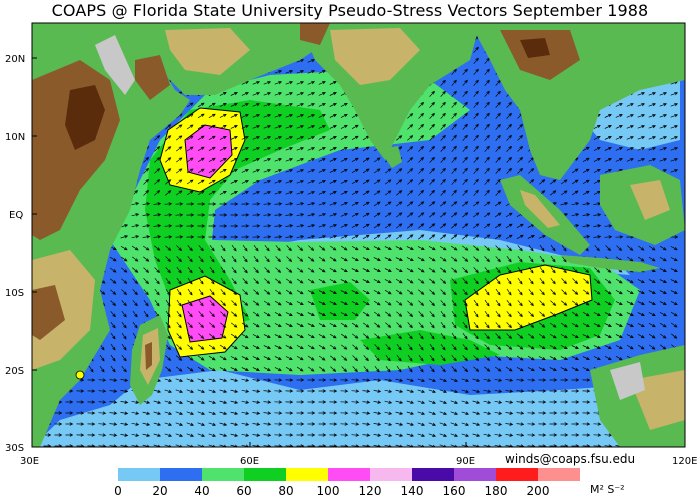 The width and height of the screenshot is (700, 500). What do you see at coordinates (243, 491) in the screenshot?
I see `legend-tick-label: 60` at bounding box center [243, 491].